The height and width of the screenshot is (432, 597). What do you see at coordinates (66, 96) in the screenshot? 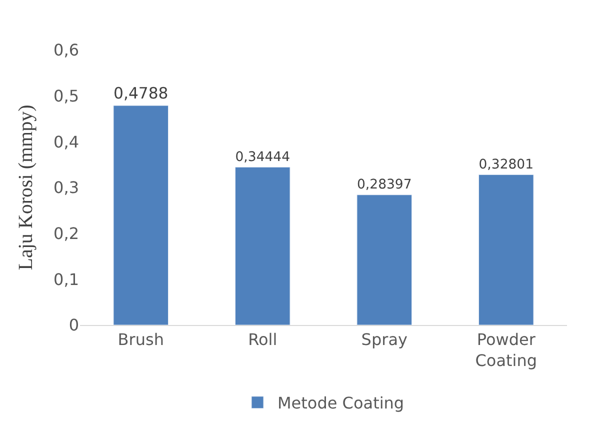
I see `y-tick-label: 0,5` at bounding box center [66, 96].